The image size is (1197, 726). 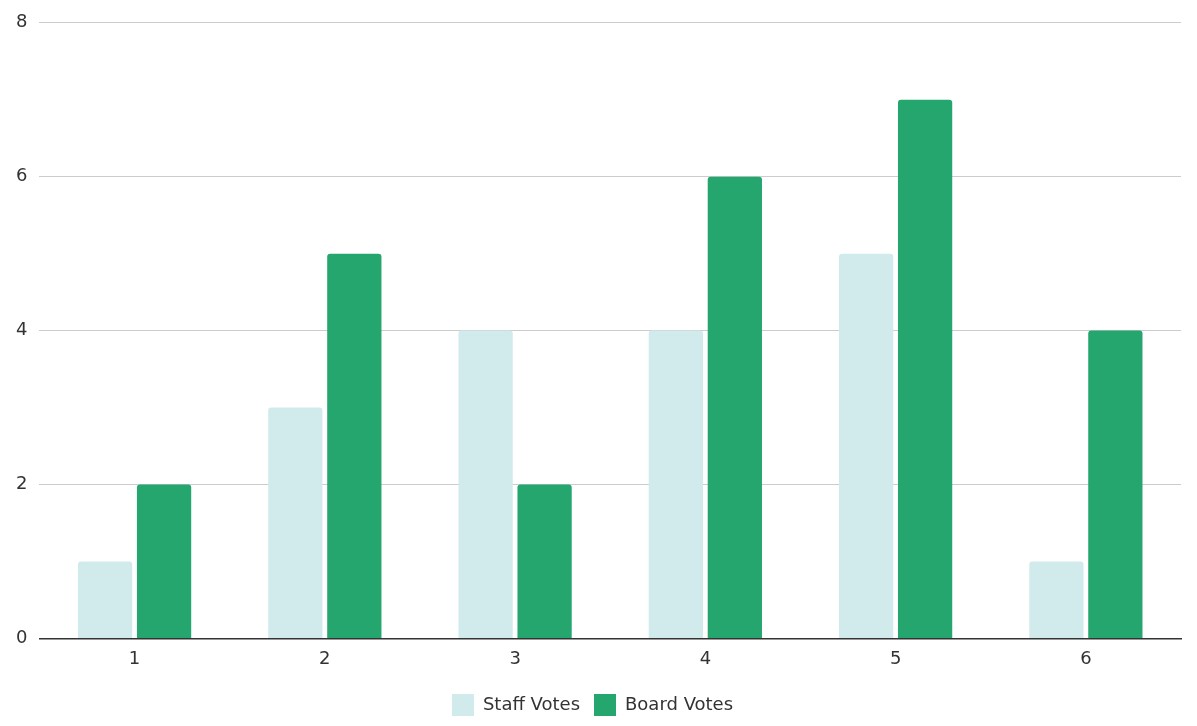 I want to click on x-tick-label: 3, so click(x=515, y=657).